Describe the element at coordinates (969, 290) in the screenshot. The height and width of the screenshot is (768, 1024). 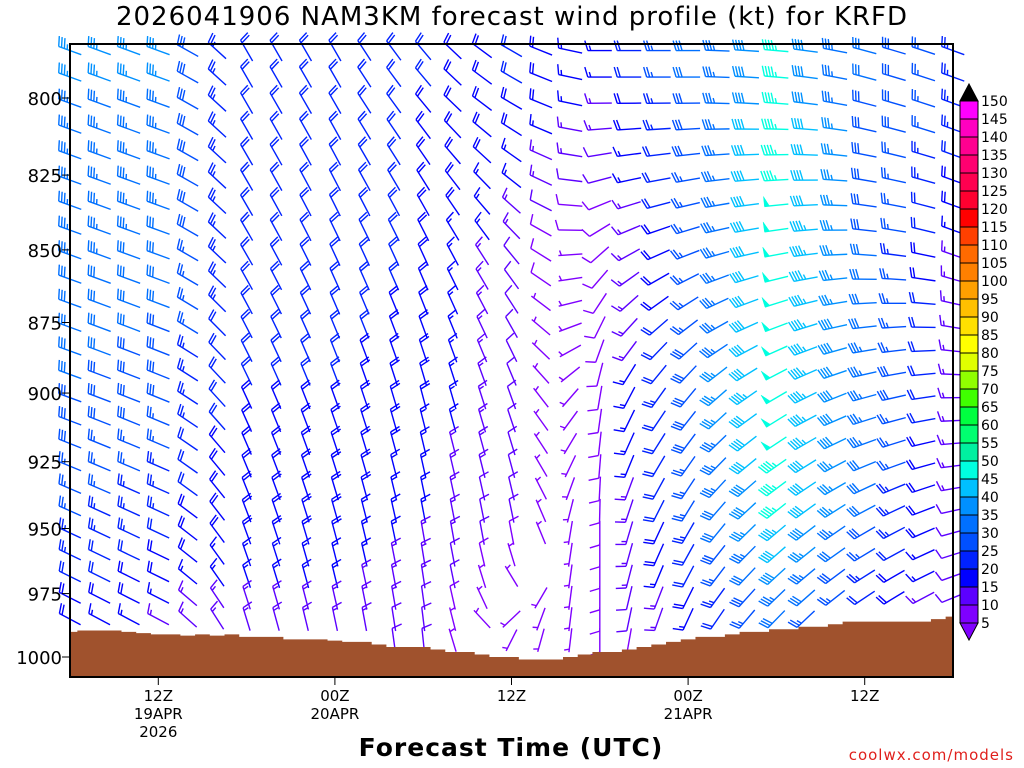
I see `colorbar-bin` at that location.